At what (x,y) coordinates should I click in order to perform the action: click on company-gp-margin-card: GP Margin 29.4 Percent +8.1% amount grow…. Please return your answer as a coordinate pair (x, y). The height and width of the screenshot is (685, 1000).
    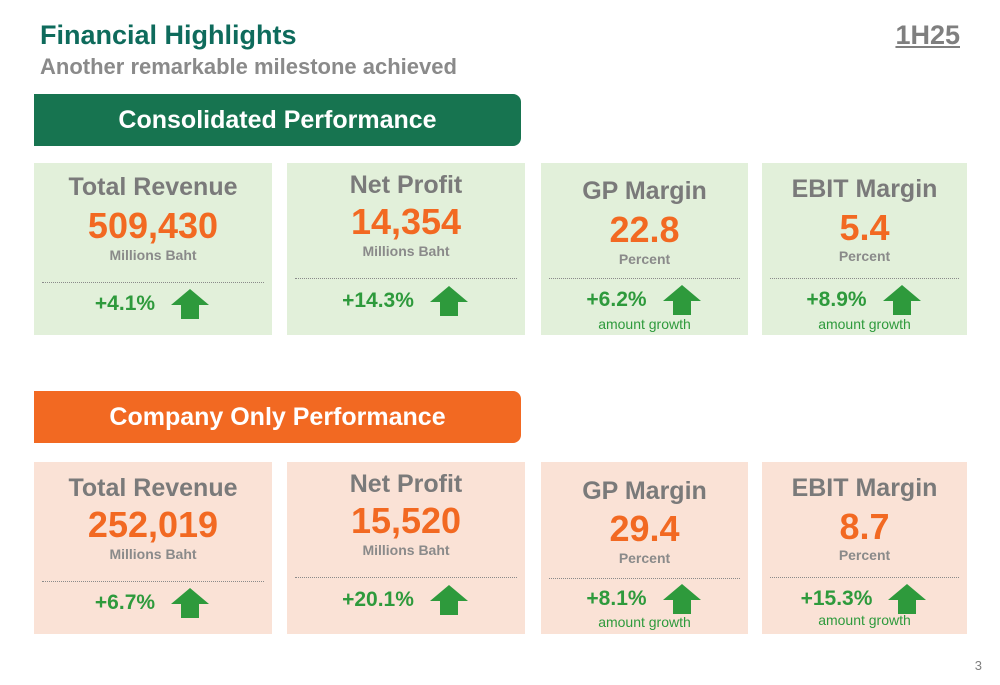
    Looking at the image, I should click on (644, 548).